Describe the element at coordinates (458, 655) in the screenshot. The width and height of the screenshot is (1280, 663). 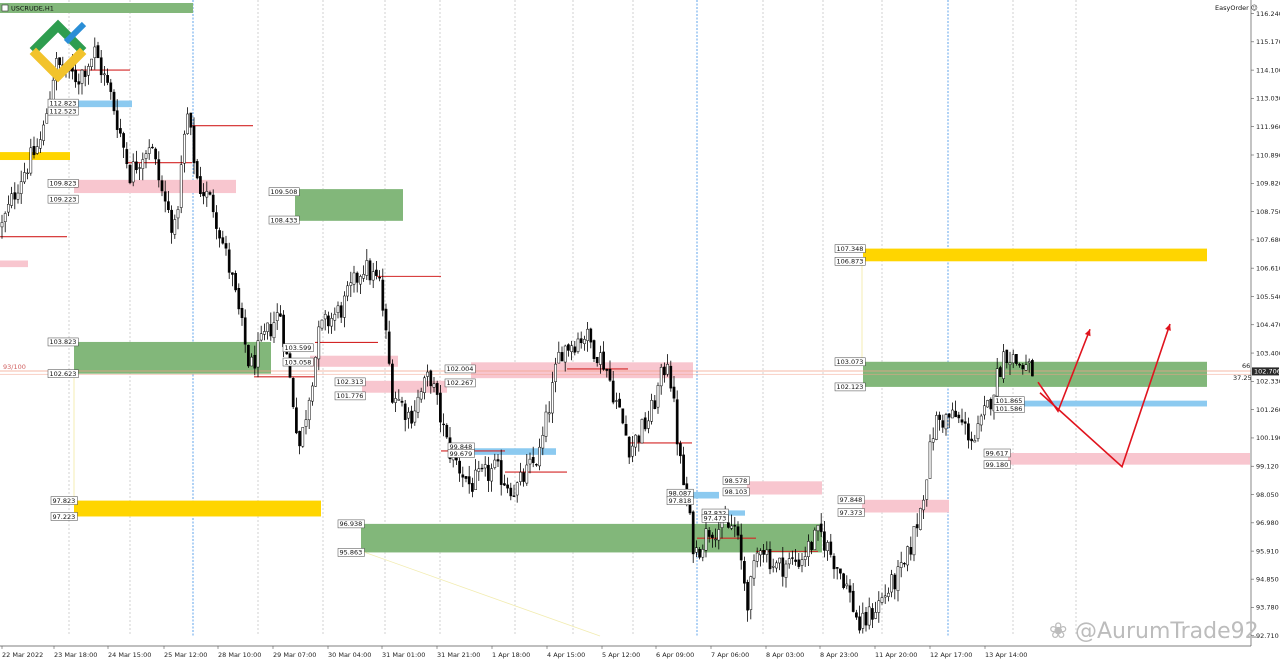
I see `x-tick-label: 31 Mar 21:00` at that location.